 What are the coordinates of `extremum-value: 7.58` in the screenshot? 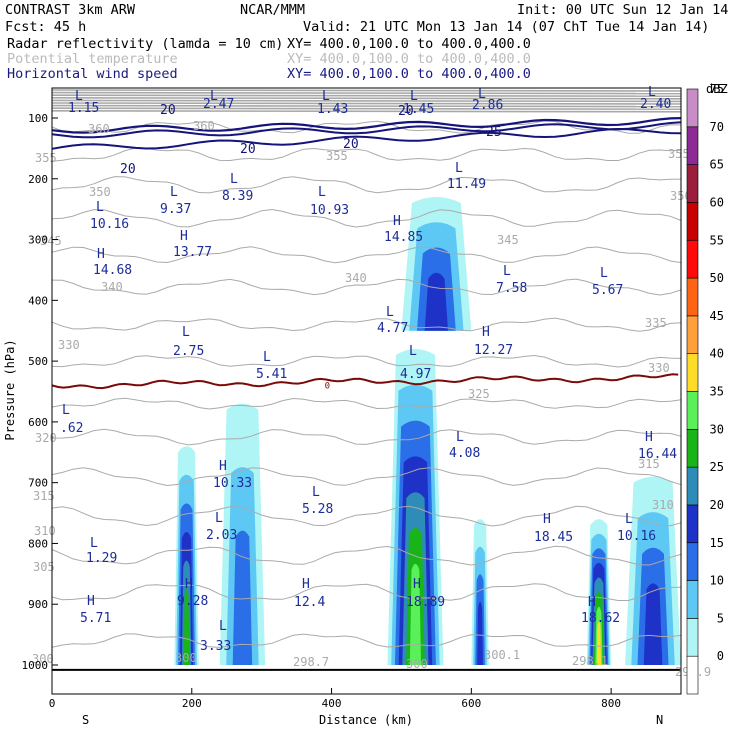 It's located at (511, 288).